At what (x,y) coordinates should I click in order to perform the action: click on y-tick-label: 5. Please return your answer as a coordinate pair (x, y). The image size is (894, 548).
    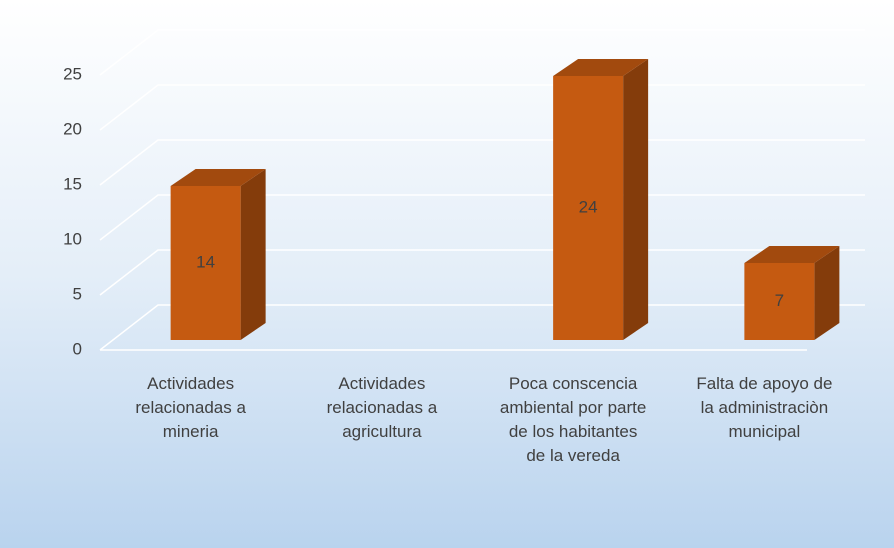
    Looking at the image, I should click on (77, 293).